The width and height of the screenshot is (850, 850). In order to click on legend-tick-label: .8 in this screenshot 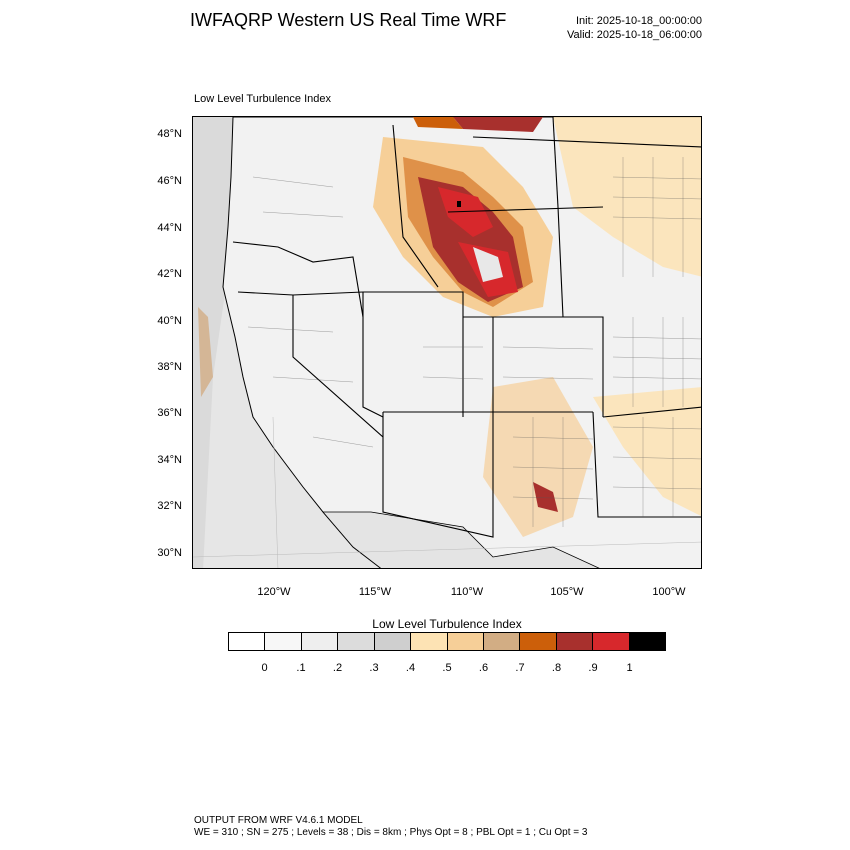, I will do `click(556, 668)`.